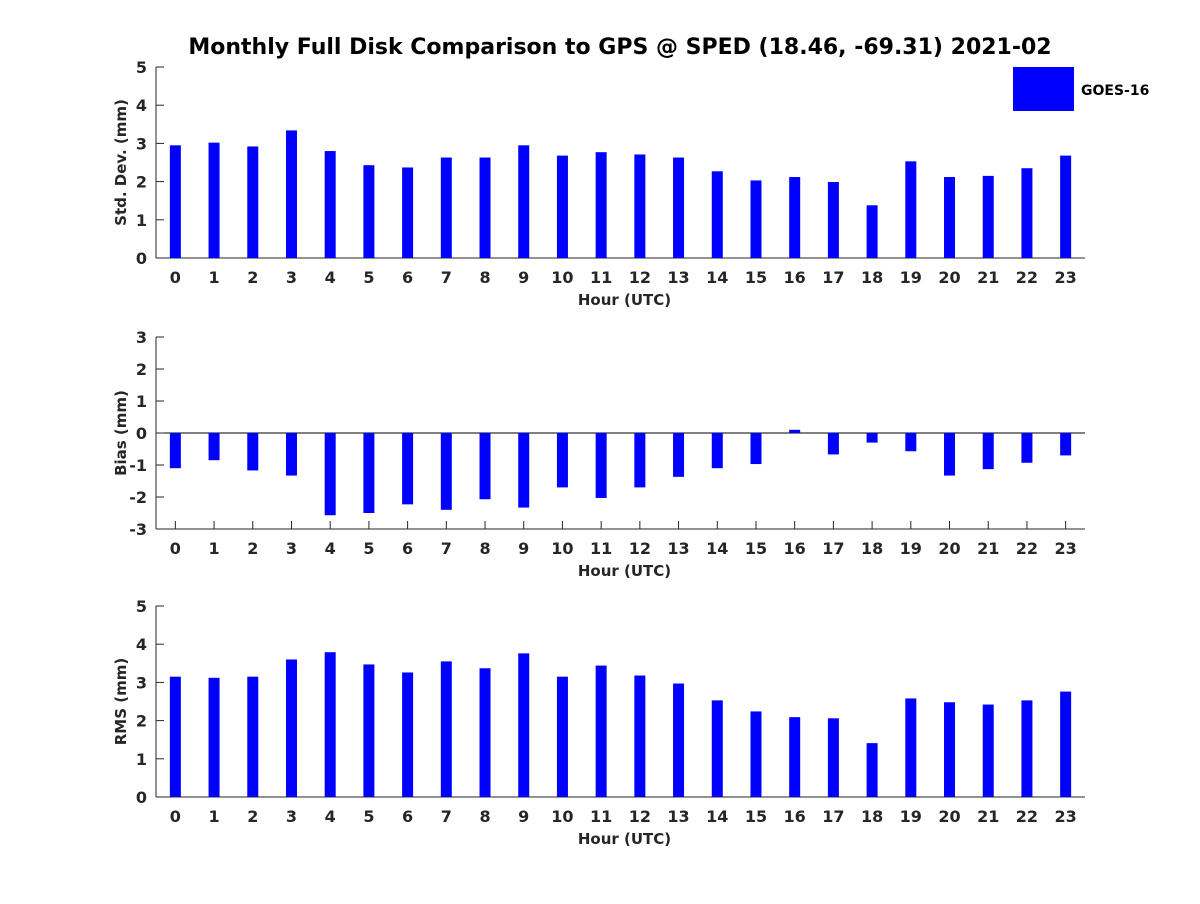  I want to click on bias-x-tick-label: 20, so click(949, 548).